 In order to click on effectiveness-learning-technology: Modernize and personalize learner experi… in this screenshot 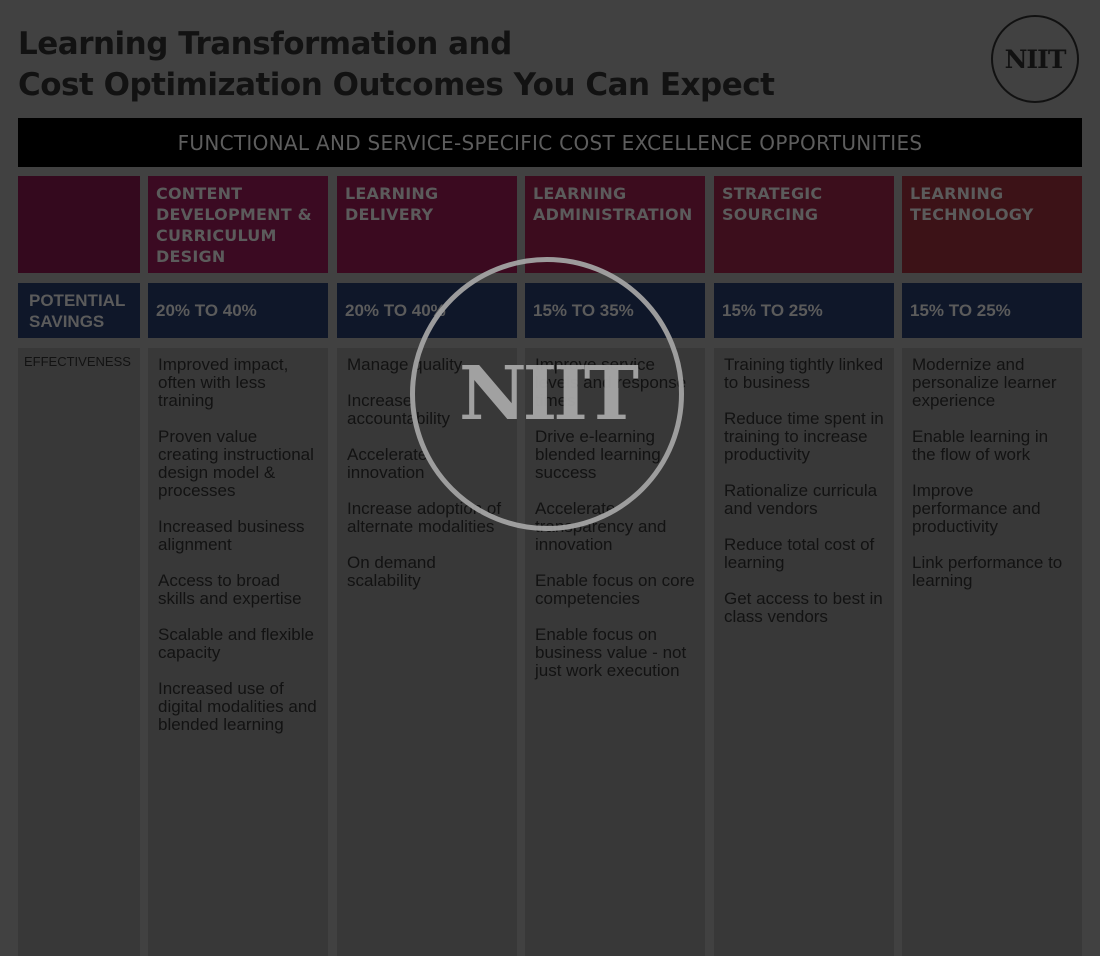, I will do `click(992, 652)`.